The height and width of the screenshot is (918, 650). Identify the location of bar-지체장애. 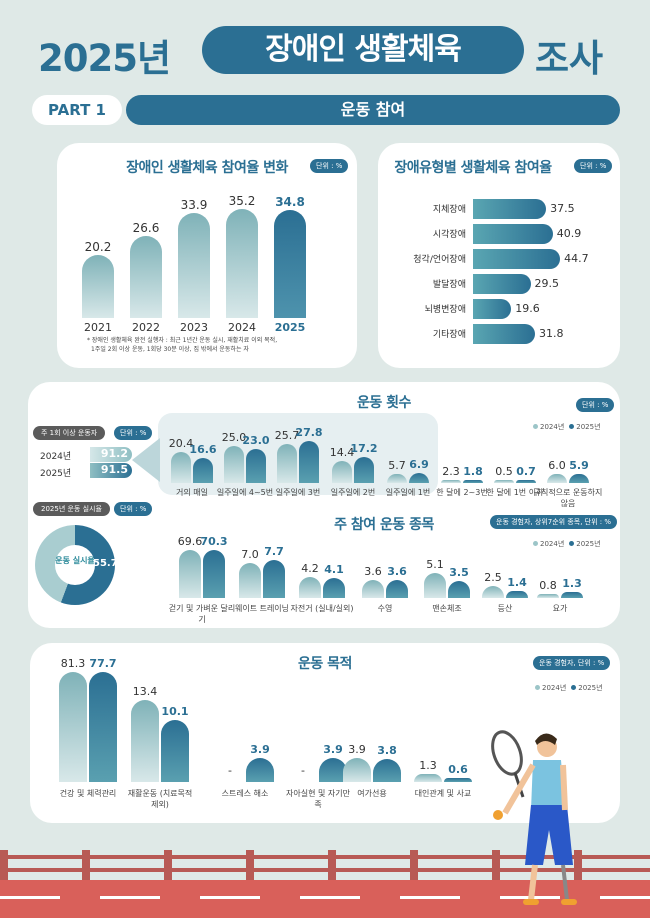
(510, 209).